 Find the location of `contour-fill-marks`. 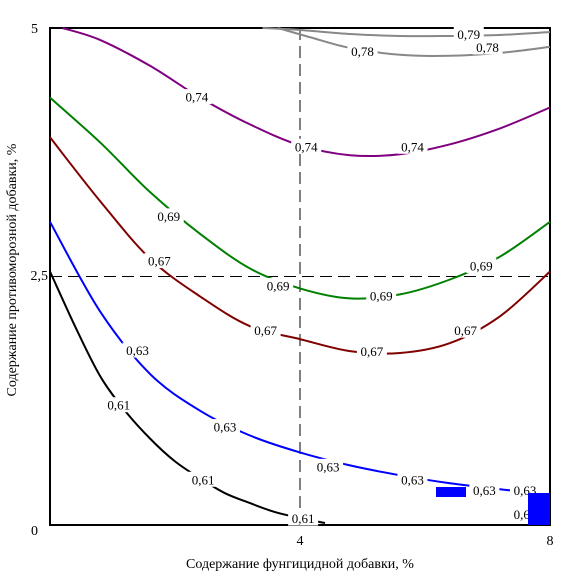

contour-fill-marks is located at coordinates (493, 506).